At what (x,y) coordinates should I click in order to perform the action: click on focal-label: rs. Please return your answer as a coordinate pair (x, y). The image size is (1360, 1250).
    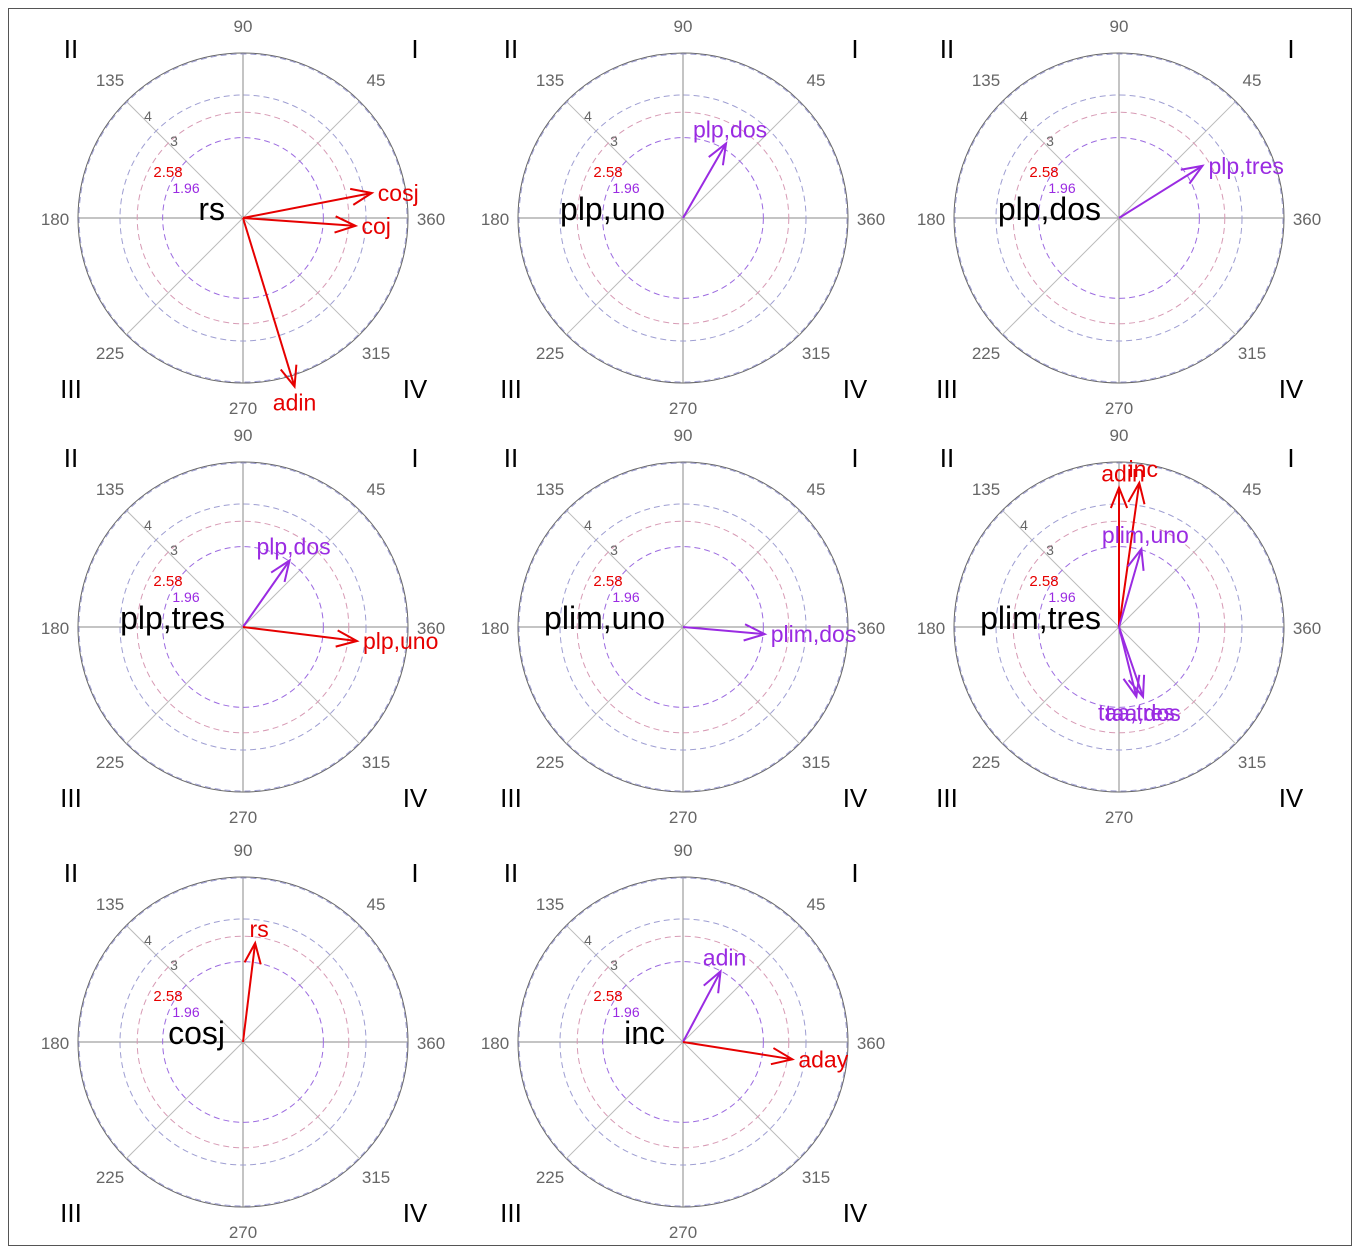
    Looking at the image, I should click on (211, 209).